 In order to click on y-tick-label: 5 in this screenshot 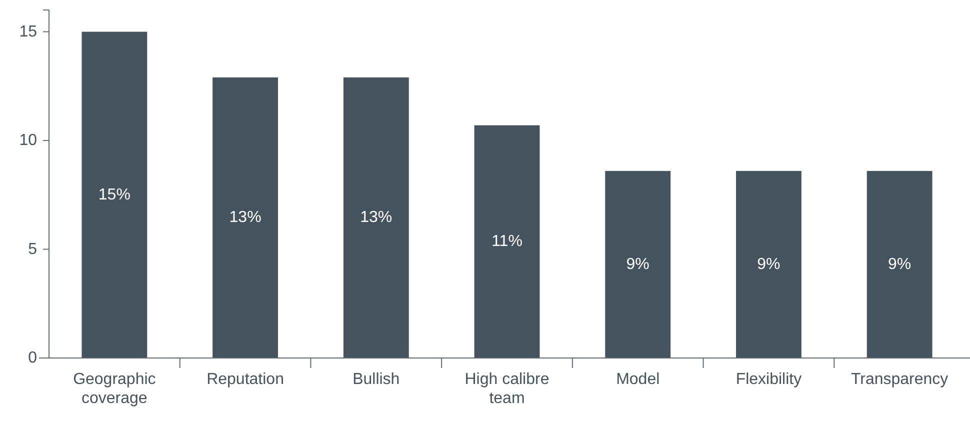, I will do `click(33, 249)`.